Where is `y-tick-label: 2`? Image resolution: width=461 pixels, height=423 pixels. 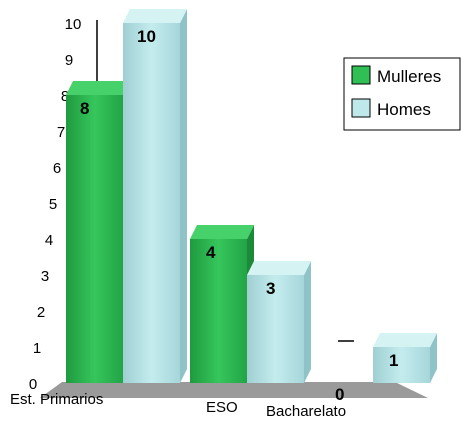
y-tick-label: 2 is located at coordinates (41, 312).